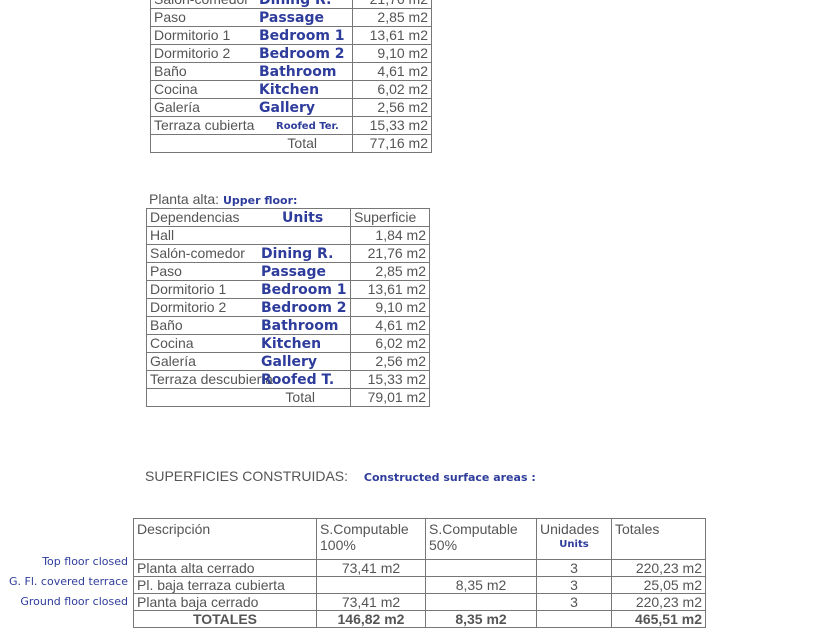 Image resolution: width=840 pixels, height=630 pixels. I want to click on header-units: Unidades Units, so click(574, 539).